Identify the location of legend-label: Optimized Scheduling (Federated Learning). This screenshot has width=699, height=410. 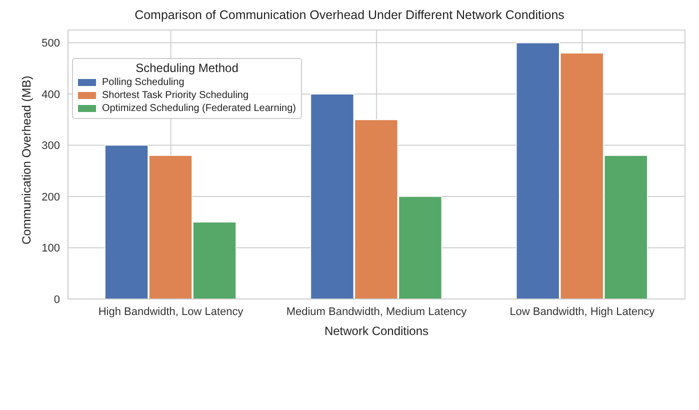
(199, 108).